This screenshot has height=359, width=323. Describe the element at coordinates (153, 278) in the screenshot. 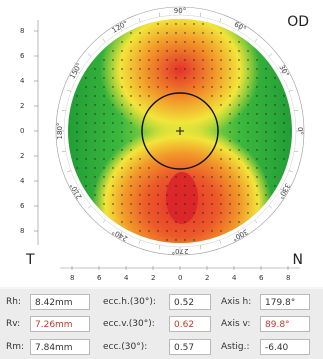

I see `x-tick-label: 2` at that location.